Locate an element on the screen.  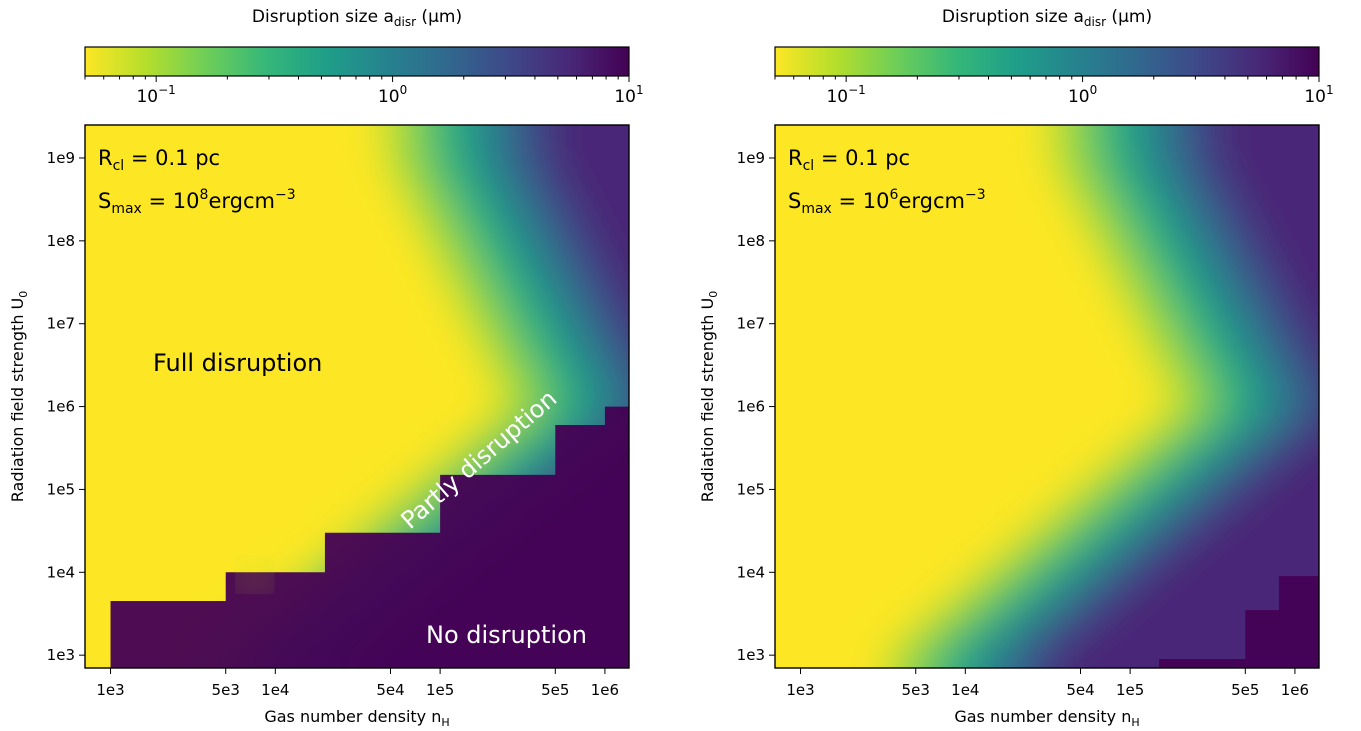
annotation-full-disruption: Full disruption is located at coordinates (237, 363).